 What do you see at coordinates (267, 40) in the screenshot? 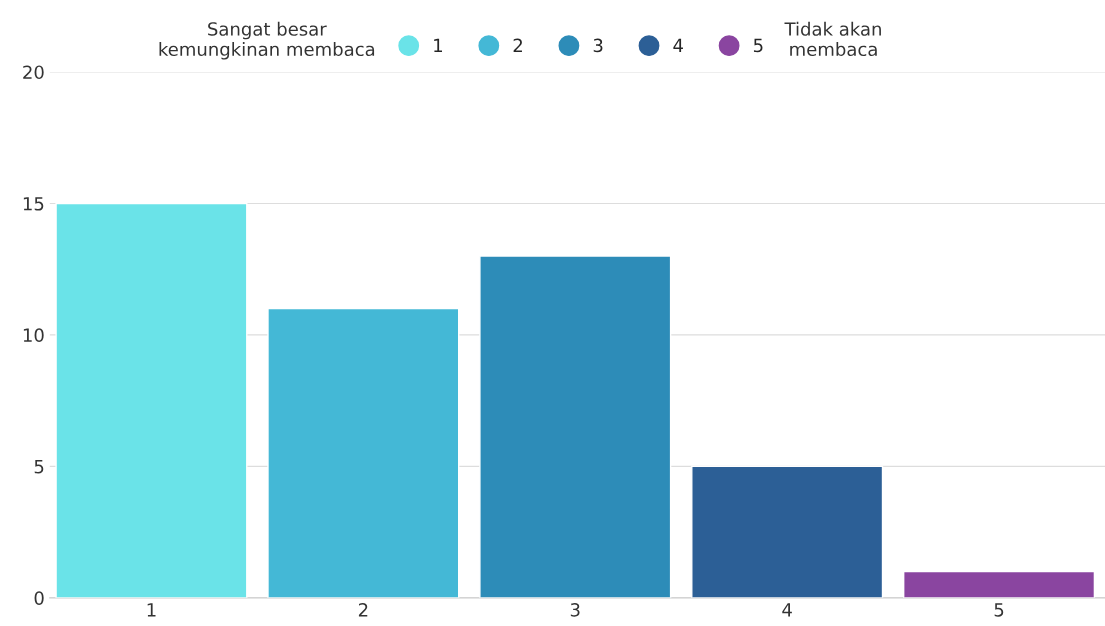
I see `text: Sangat besar kemungkinan membaca` at bounding box center [267, 40].